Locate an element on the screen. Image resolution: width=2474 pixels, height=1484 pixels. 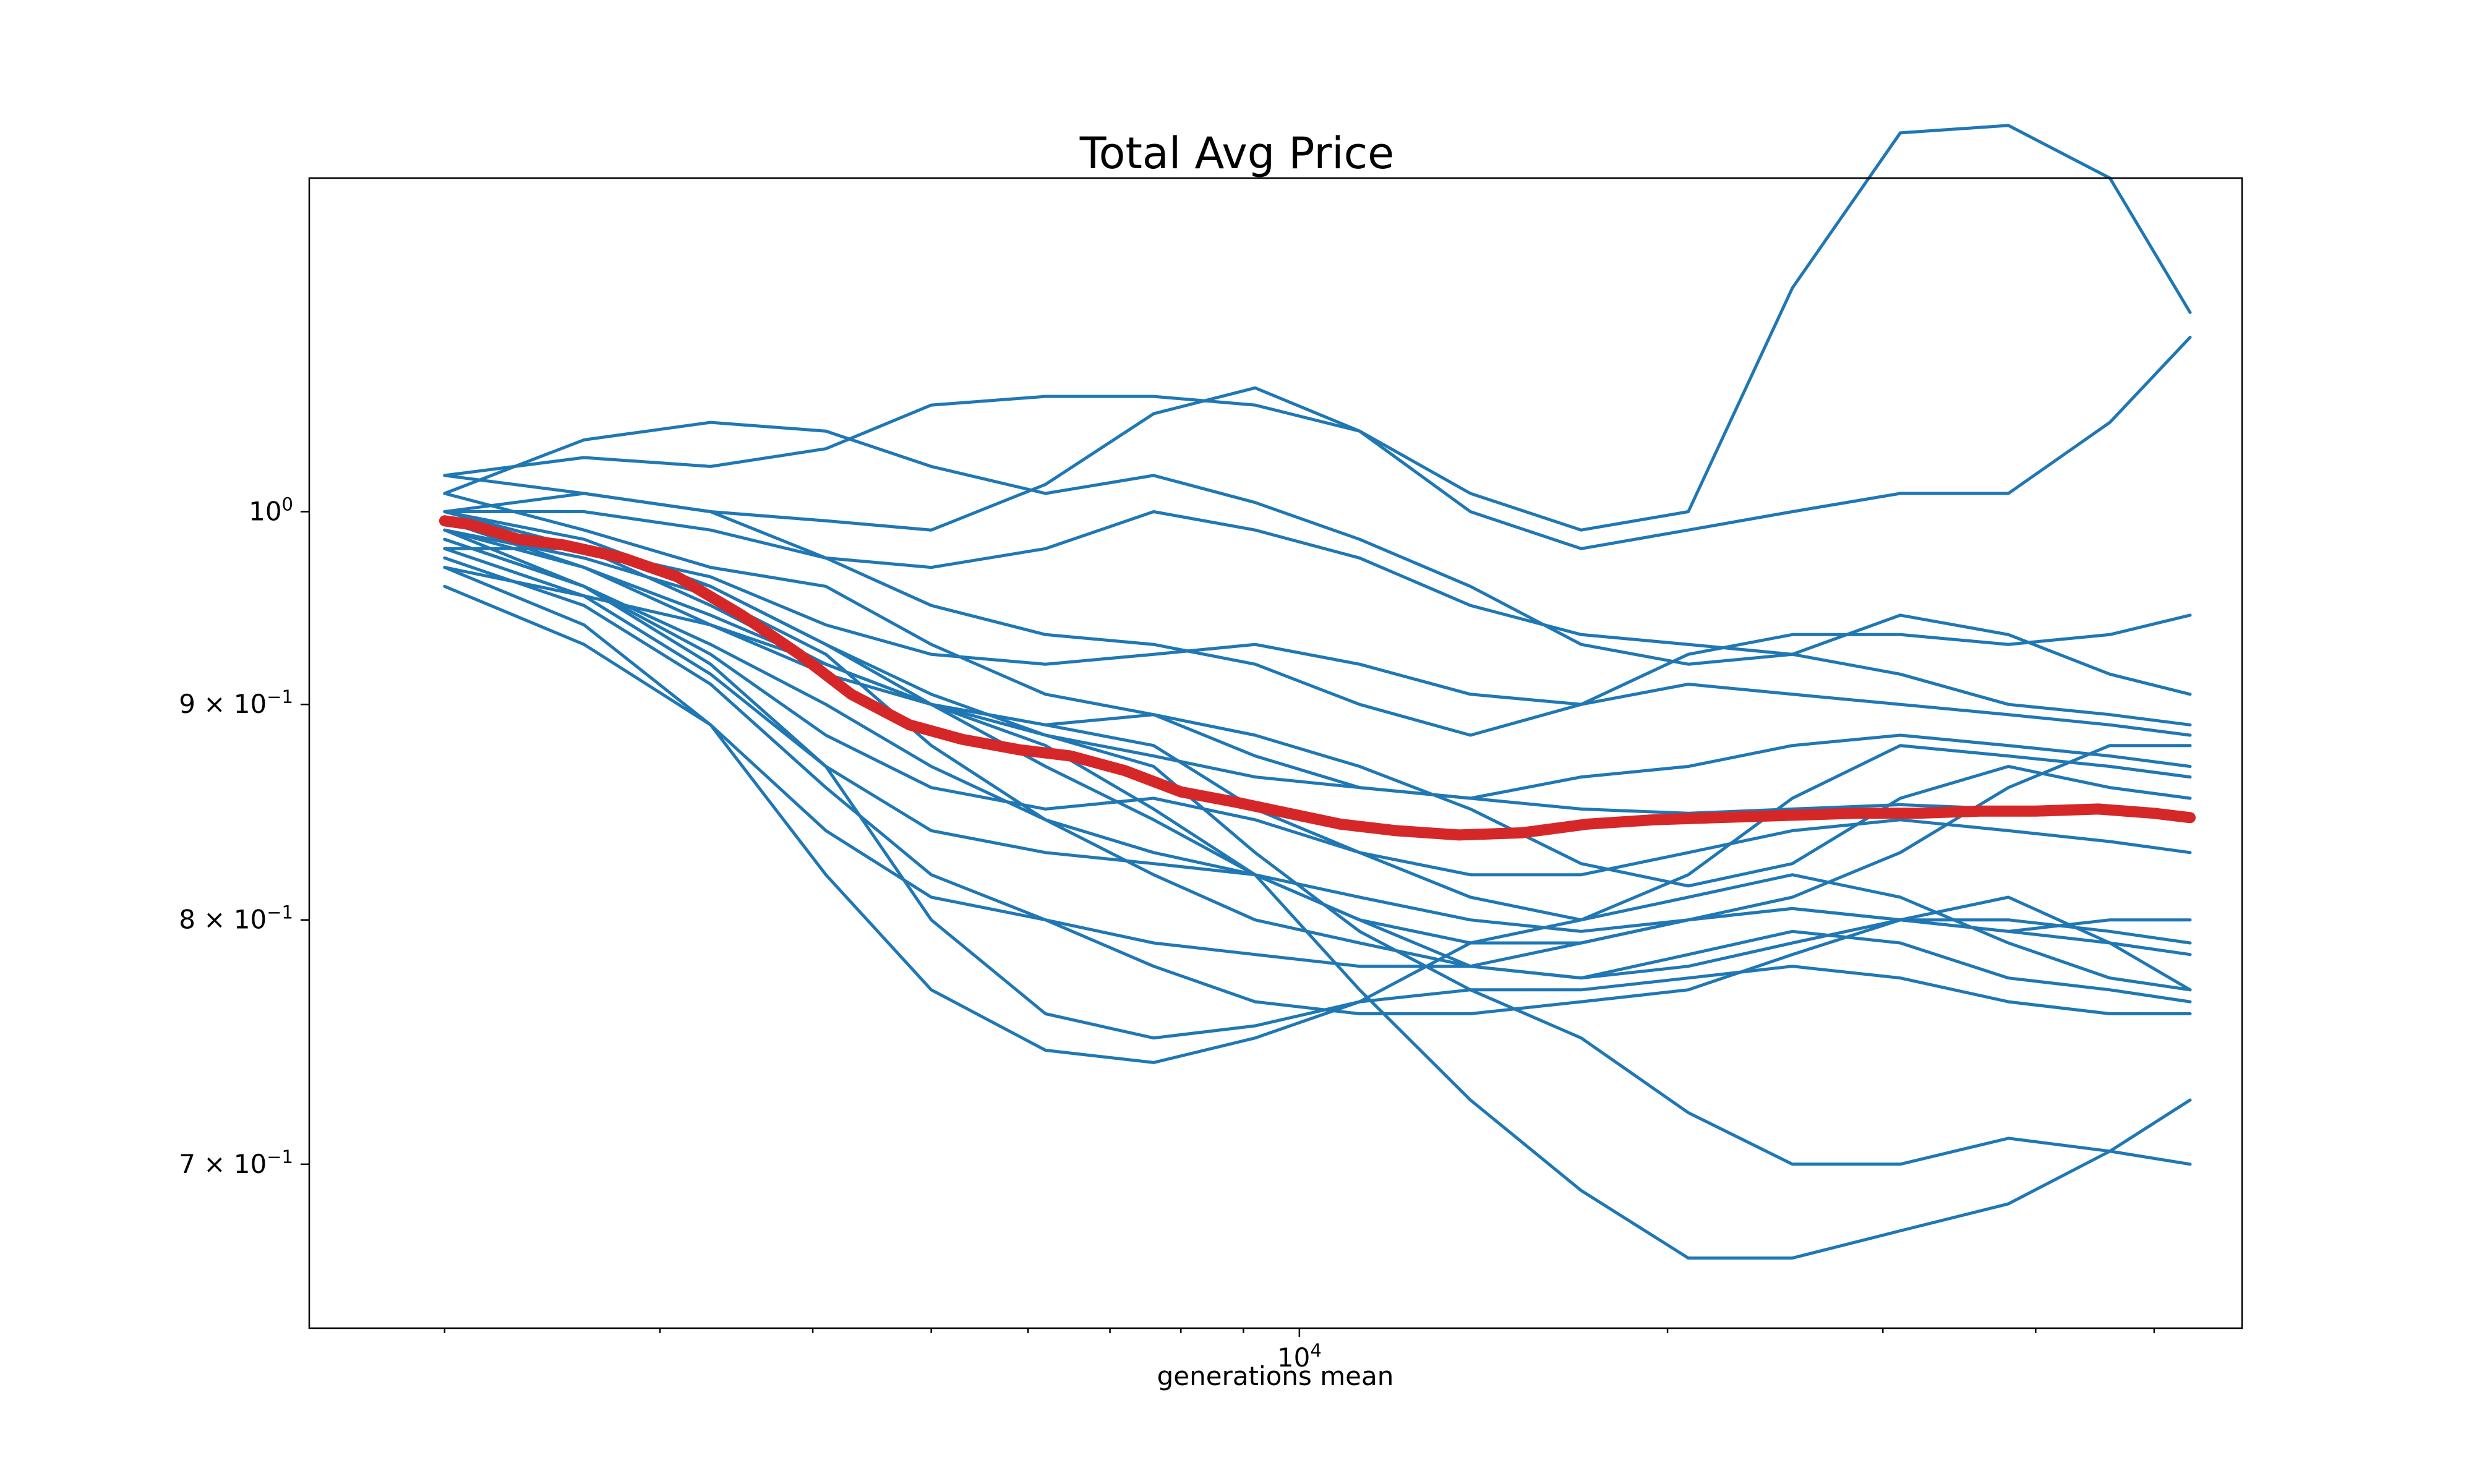
y-tick-label: 8 × 10⁻¹ is located at coordinates (236, 918).